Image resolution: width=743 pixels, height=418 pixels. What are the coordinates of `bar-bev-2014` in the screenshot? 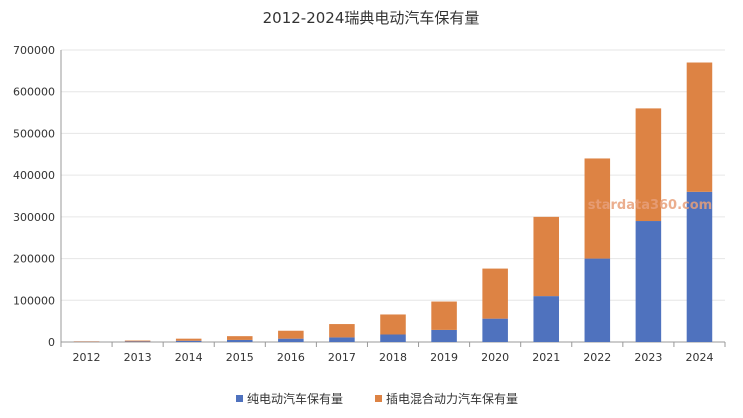 It's located at (188, 341).